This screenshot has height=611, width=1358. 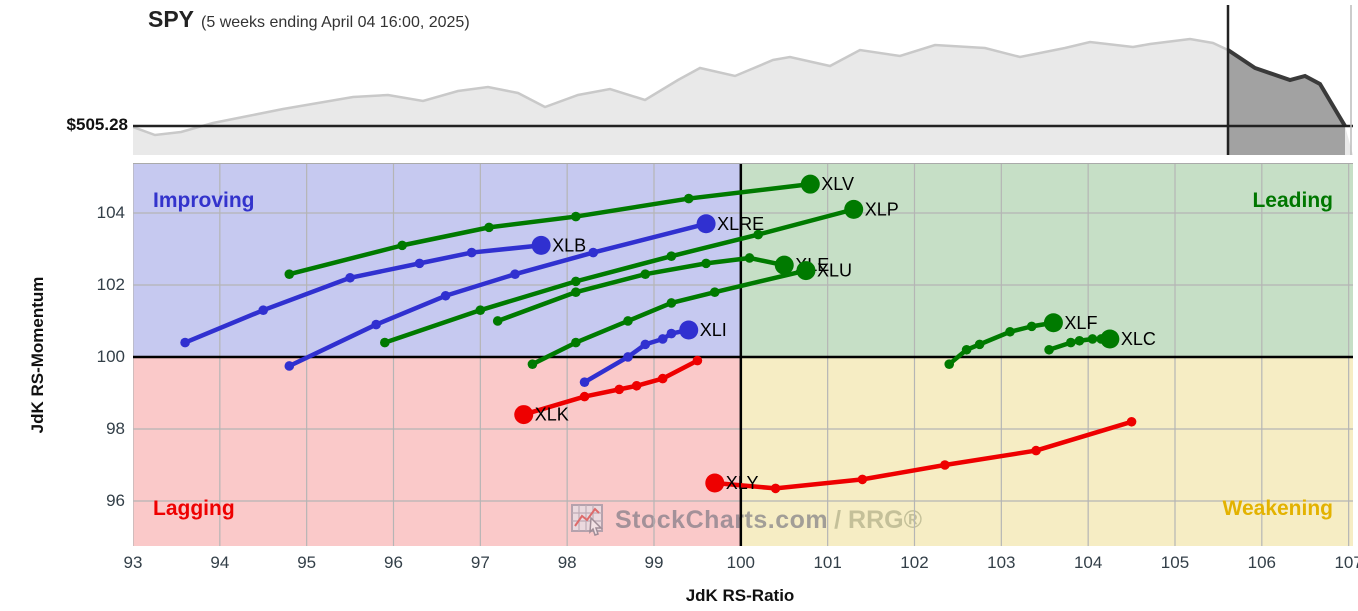 I want to click on quadrant-weakening, so click(x=1046, y=451).